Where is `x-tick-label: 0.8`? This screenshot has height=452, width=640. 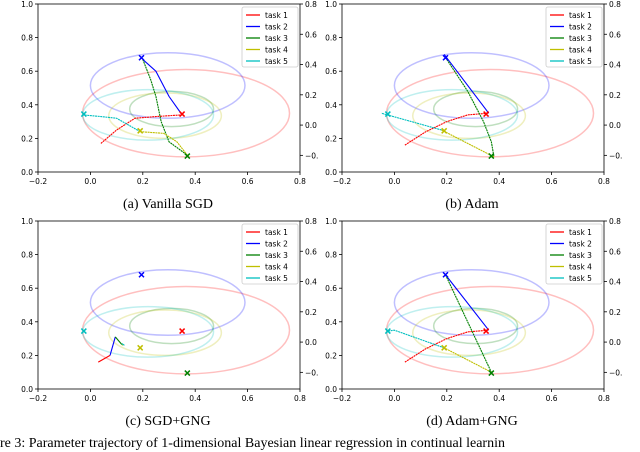
x-tick-label: 0.8 is located at coordinates (604, 398).